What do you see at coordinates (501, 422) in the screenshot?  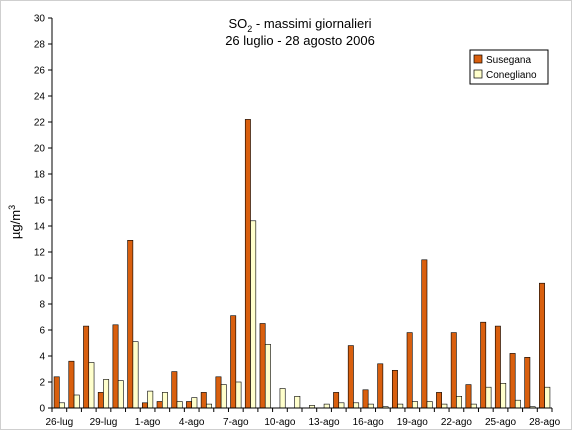 I see `x-tick-label: 25-ago` at bounding box center [501, 422].